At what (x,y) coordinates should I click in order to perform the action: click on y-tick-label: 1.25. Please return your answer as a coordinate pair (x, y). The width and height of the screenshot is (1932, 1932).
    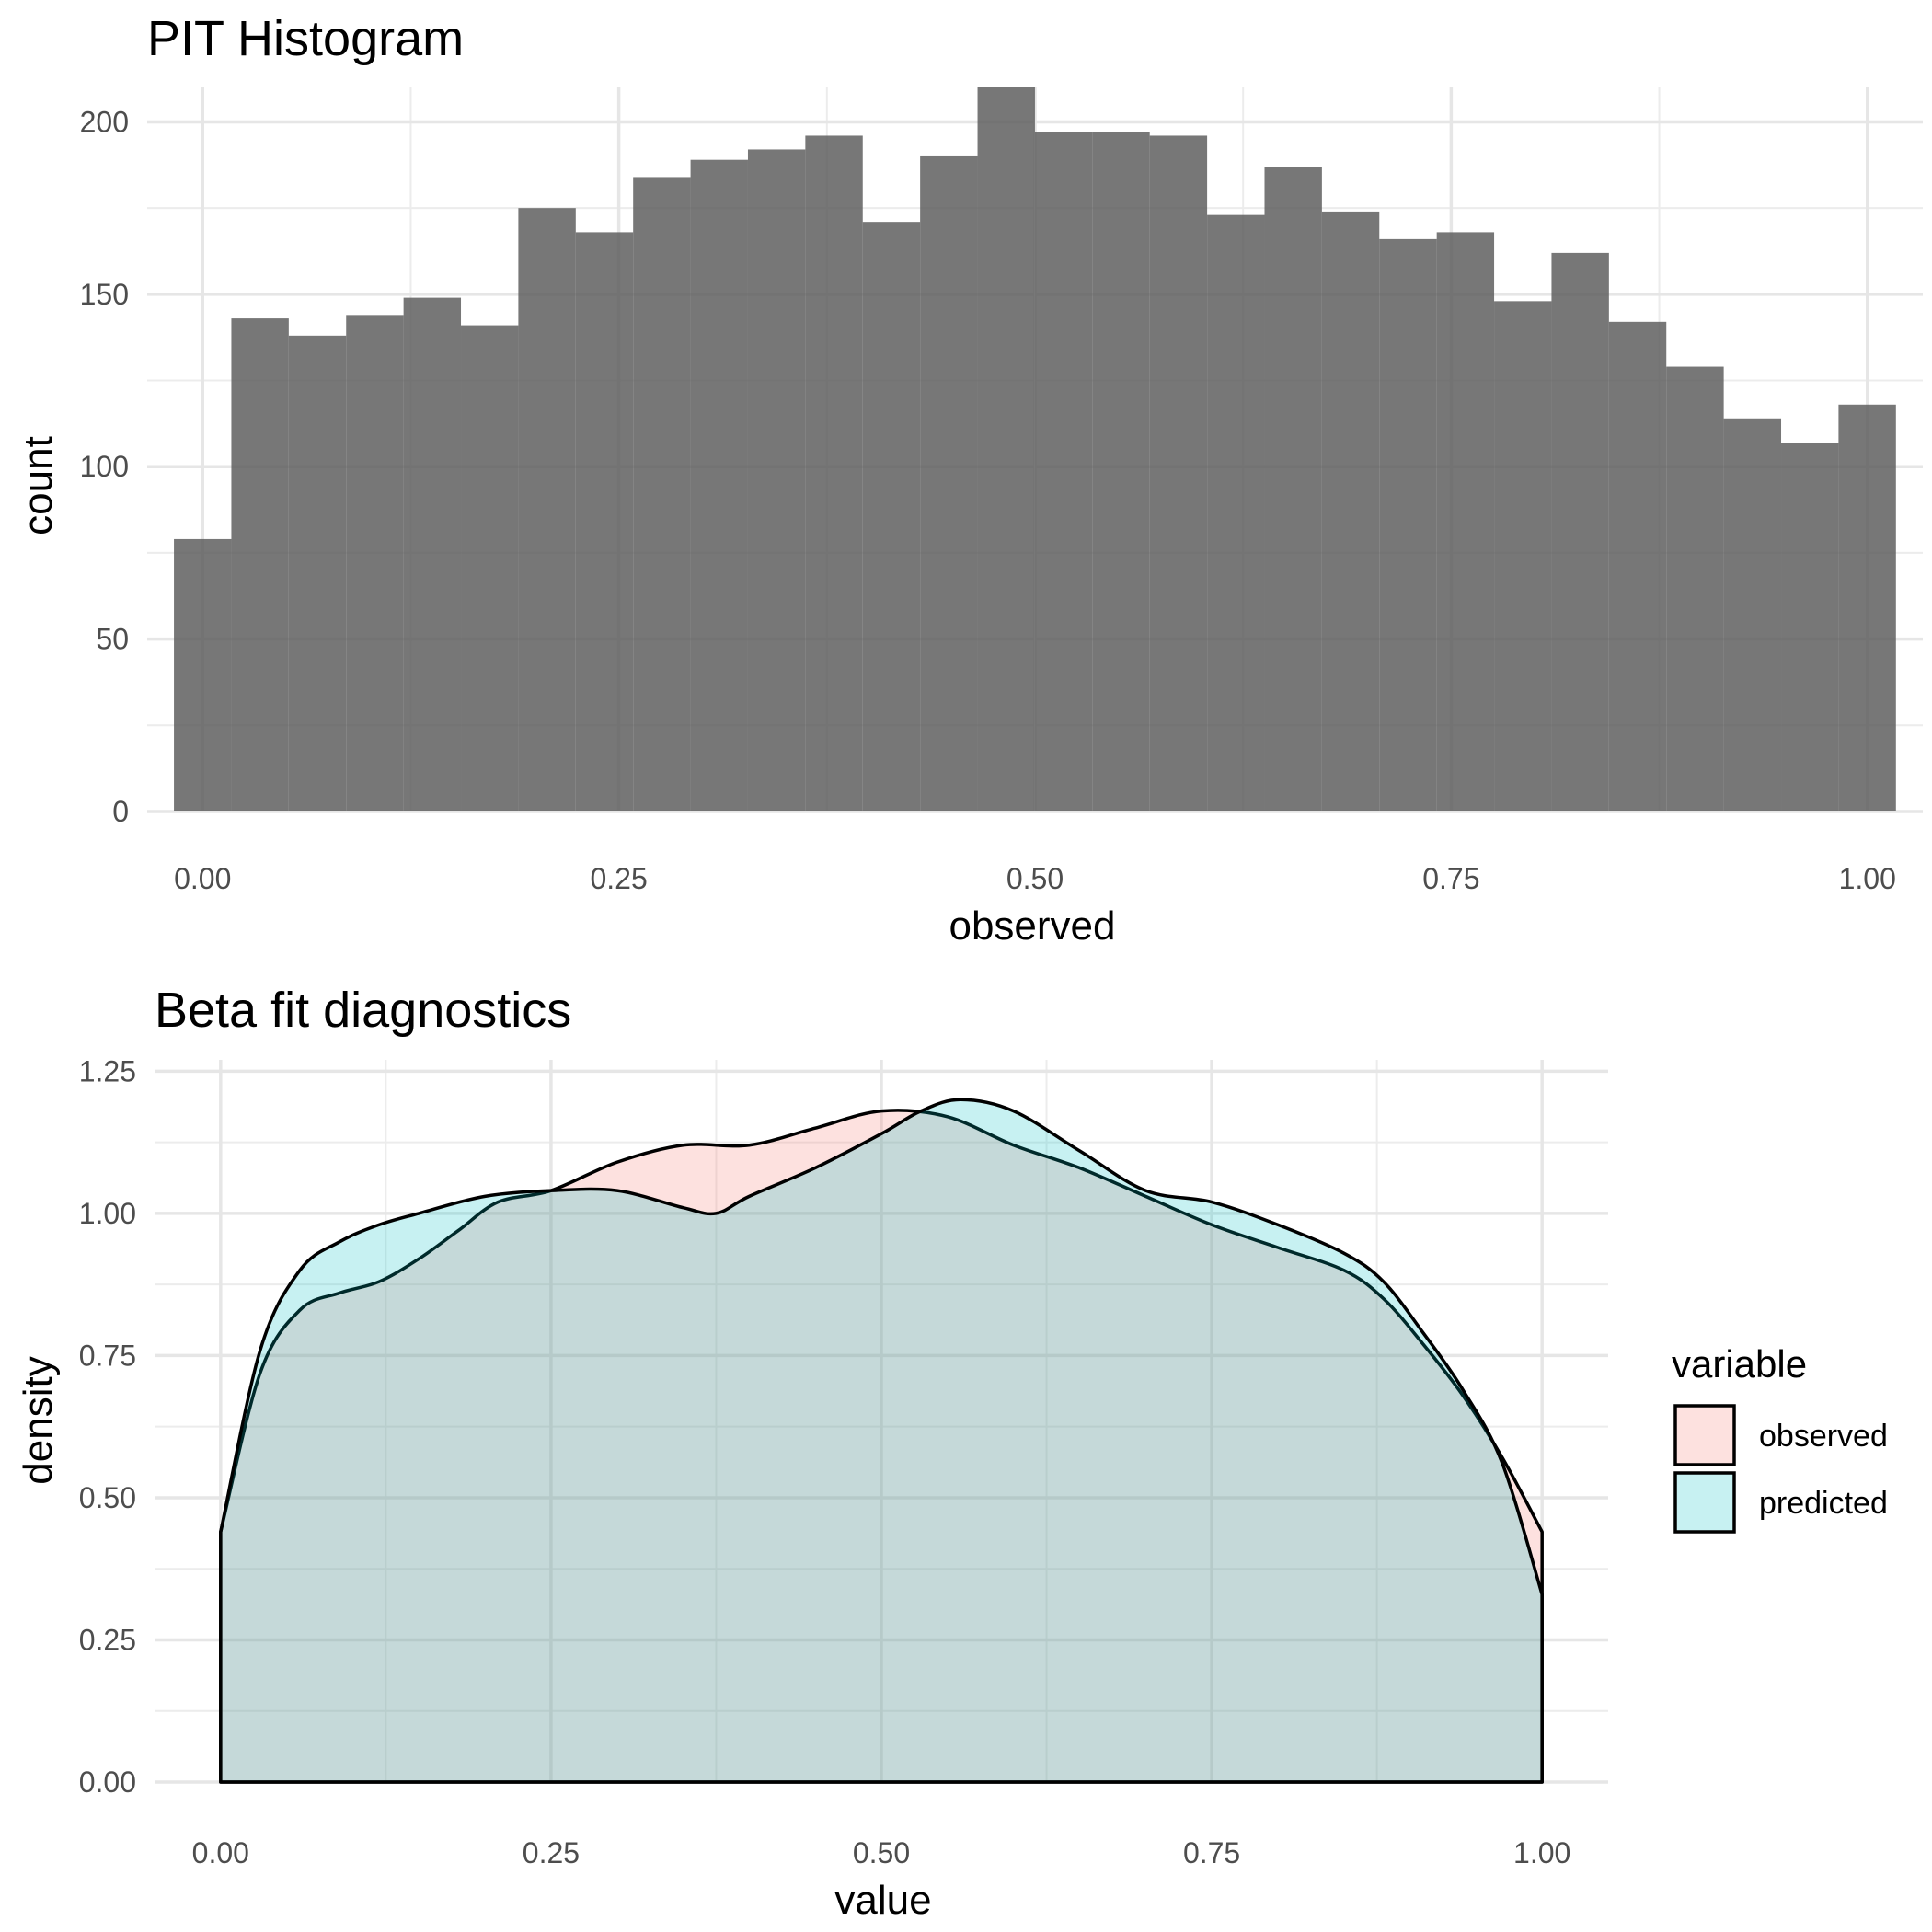
    Looking at the image, I should click on (107, 1070).